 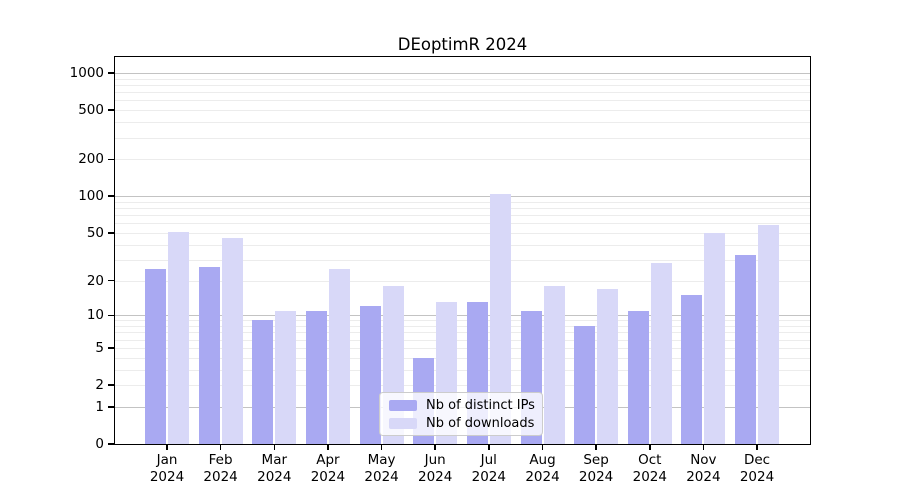 I want to click on x-tick-label: Dec 2024, so click(x=757, y=468).